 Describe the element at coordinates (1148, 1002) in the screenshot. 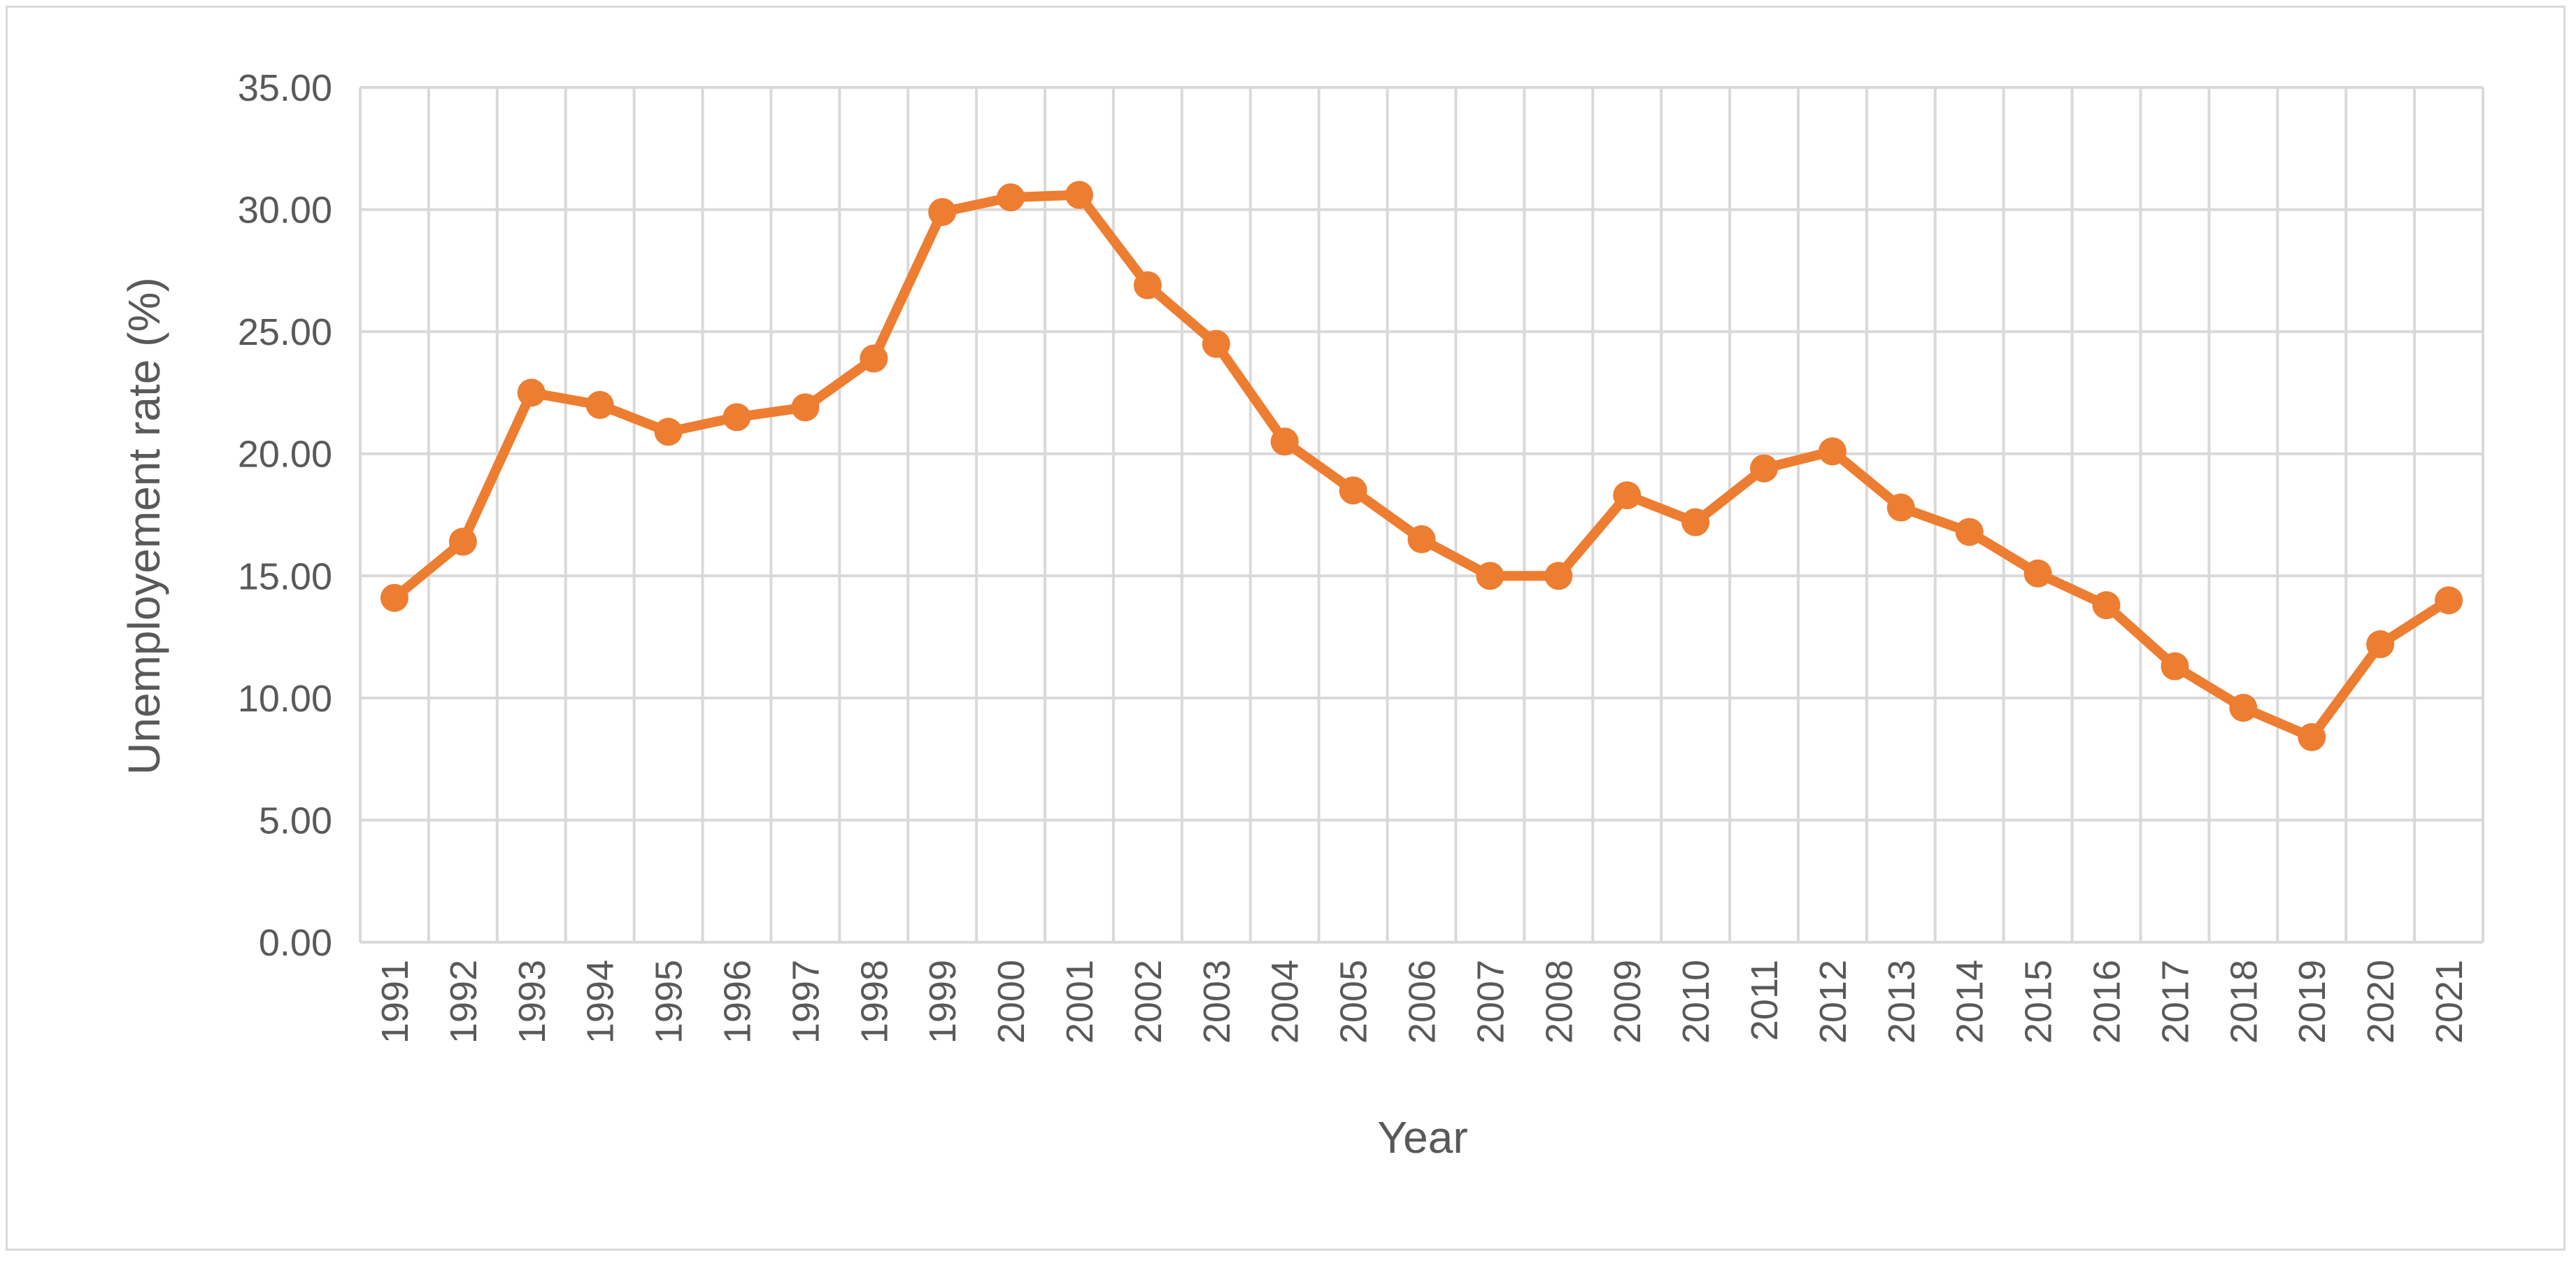

I see `x-tick-label: 2002` at that location.